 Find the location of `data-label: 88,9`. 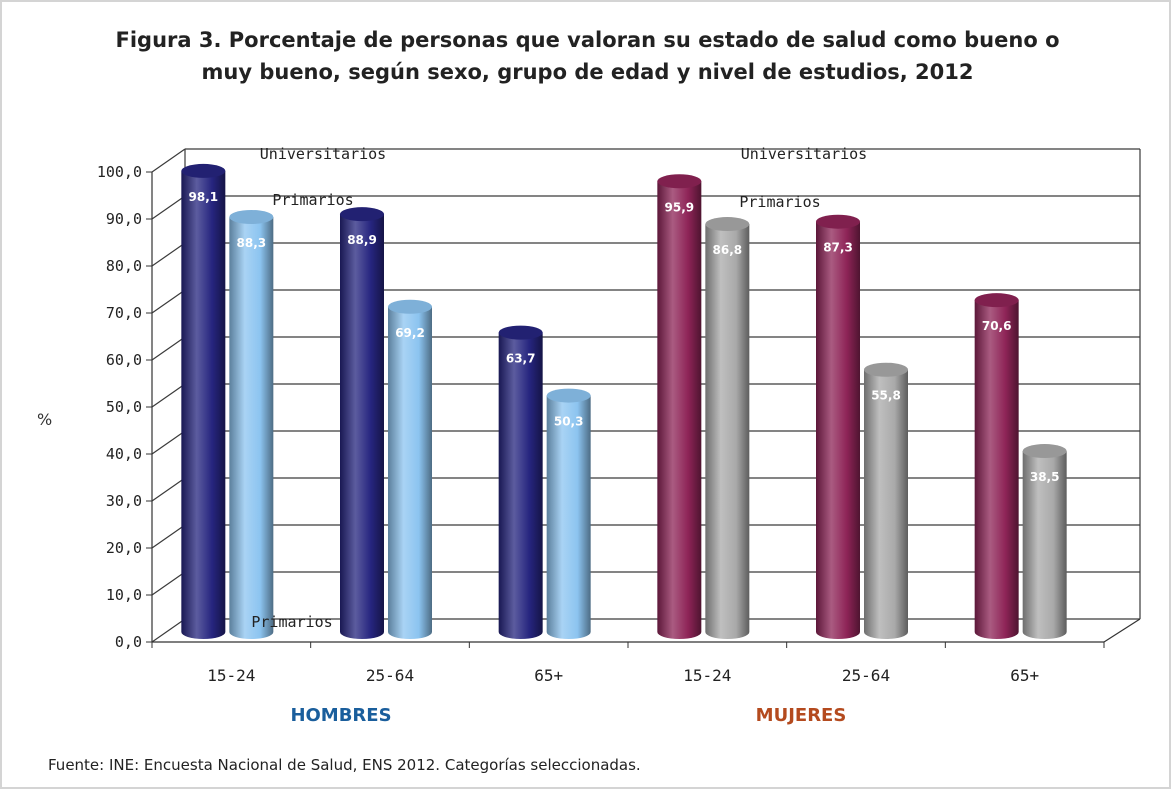

data-label: 88,9 is located at coordinates (362, 240).